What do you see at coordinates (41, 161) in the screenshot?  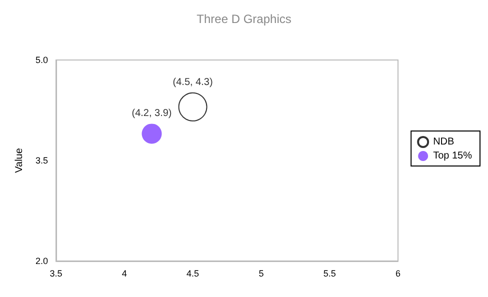 I see `y-tick-label: 3.5` at bounding box center [41, 161].